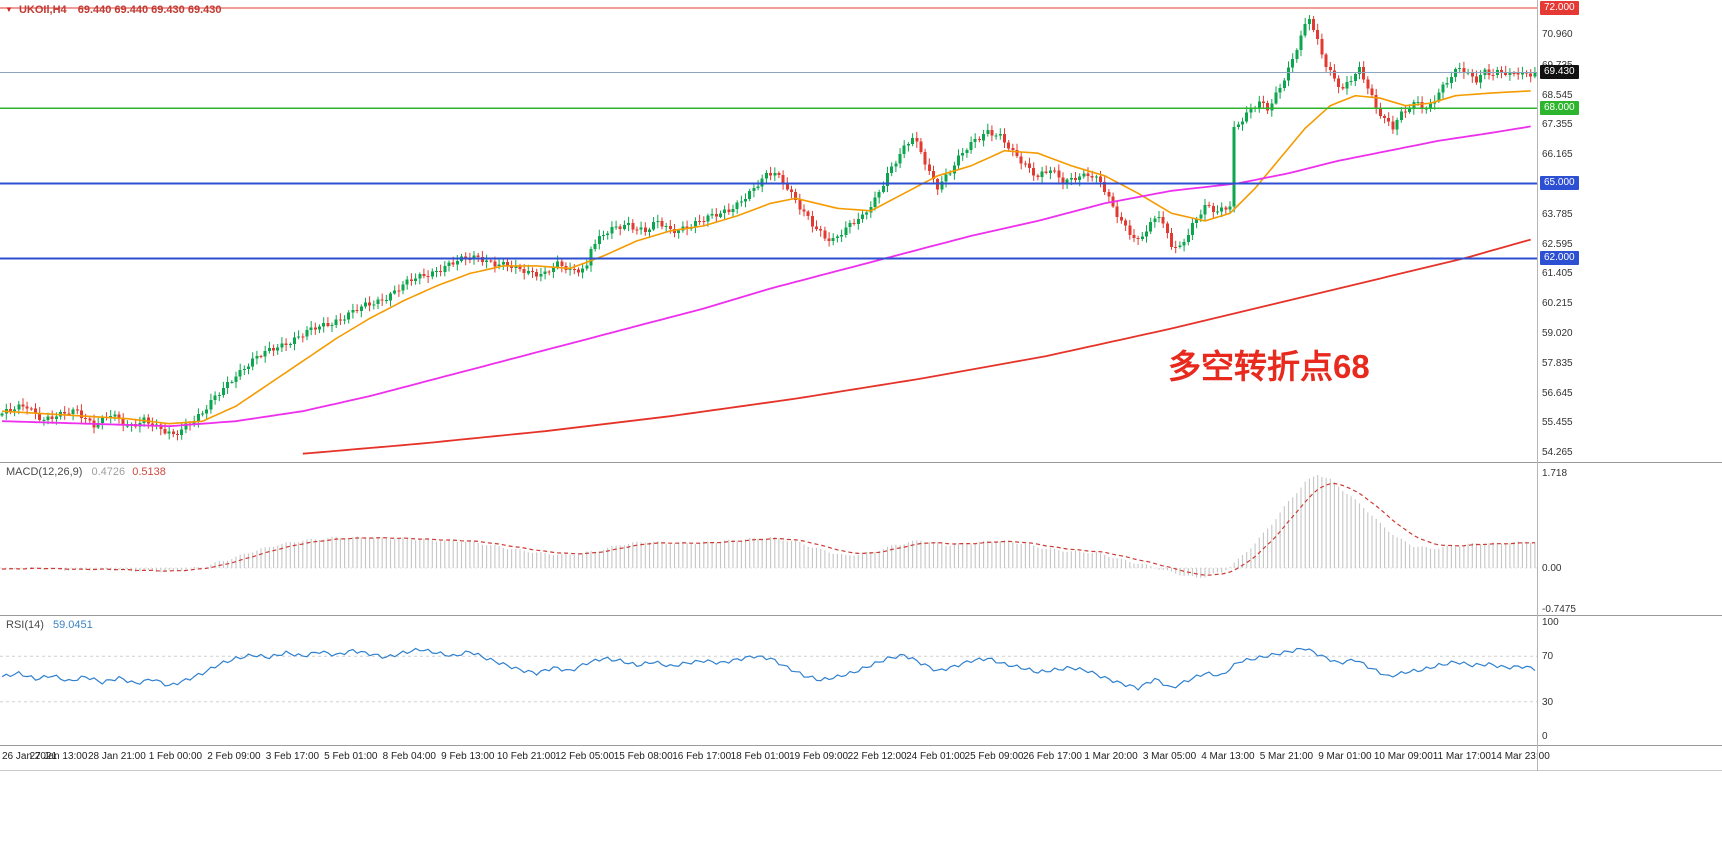  I want to click on time-axis-label: 14 Mar 23:00, so click(1520, 756).